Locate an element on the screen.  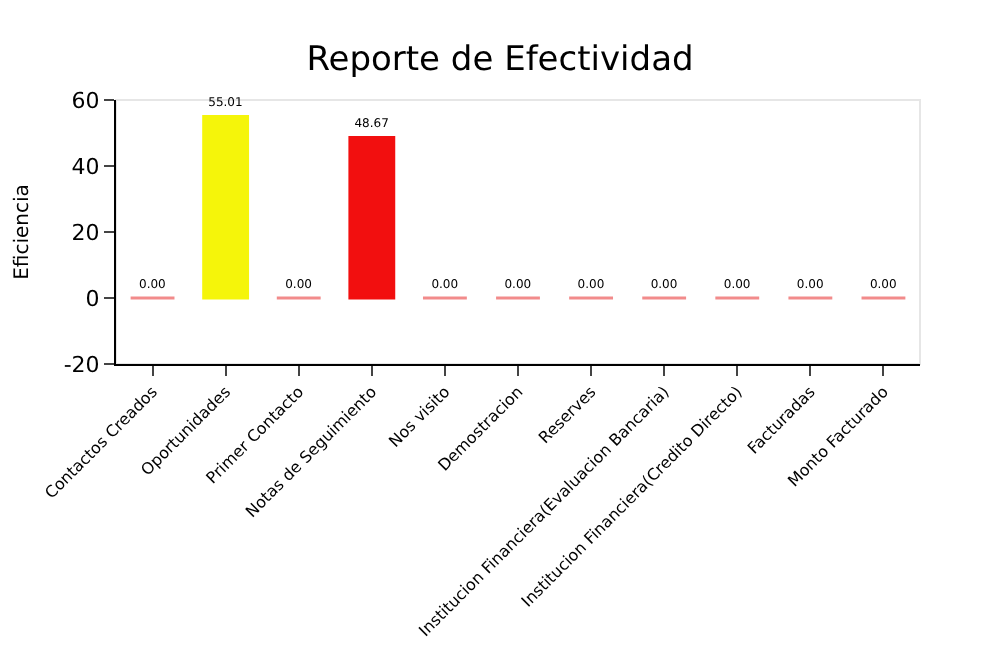
y-tick-label: 60 is located at coordinates (85, 100).